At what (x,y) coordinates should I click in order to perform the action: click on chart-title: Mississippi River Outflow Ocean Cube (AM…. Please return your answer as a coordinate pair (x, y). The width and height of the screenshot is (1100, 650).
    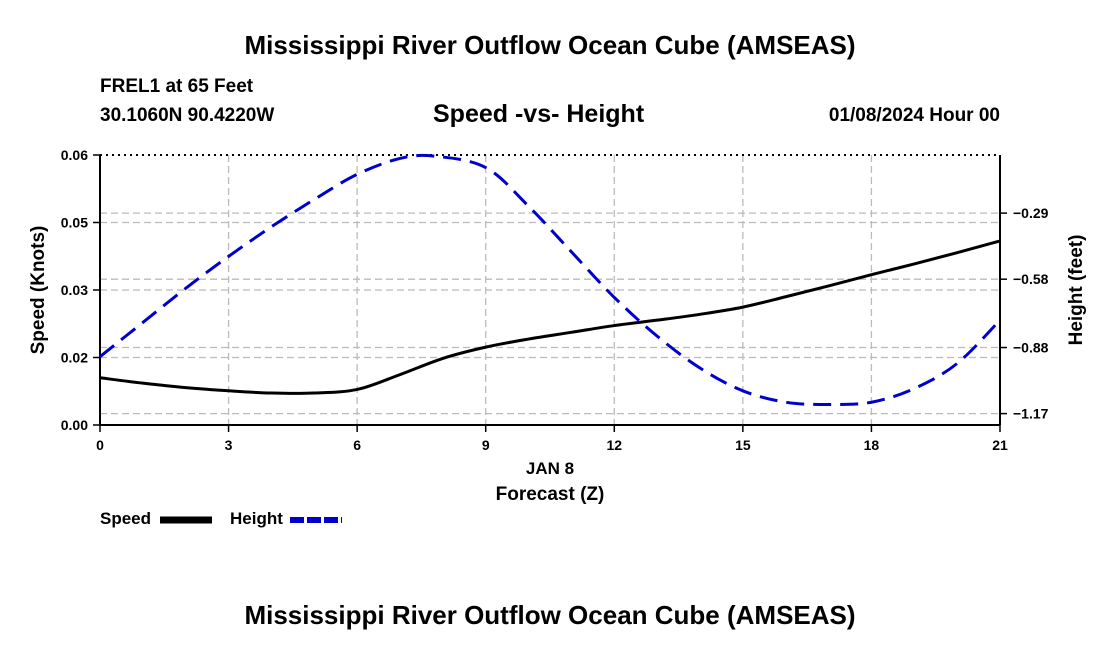
    Looking at the image, I should click on (550, 45).